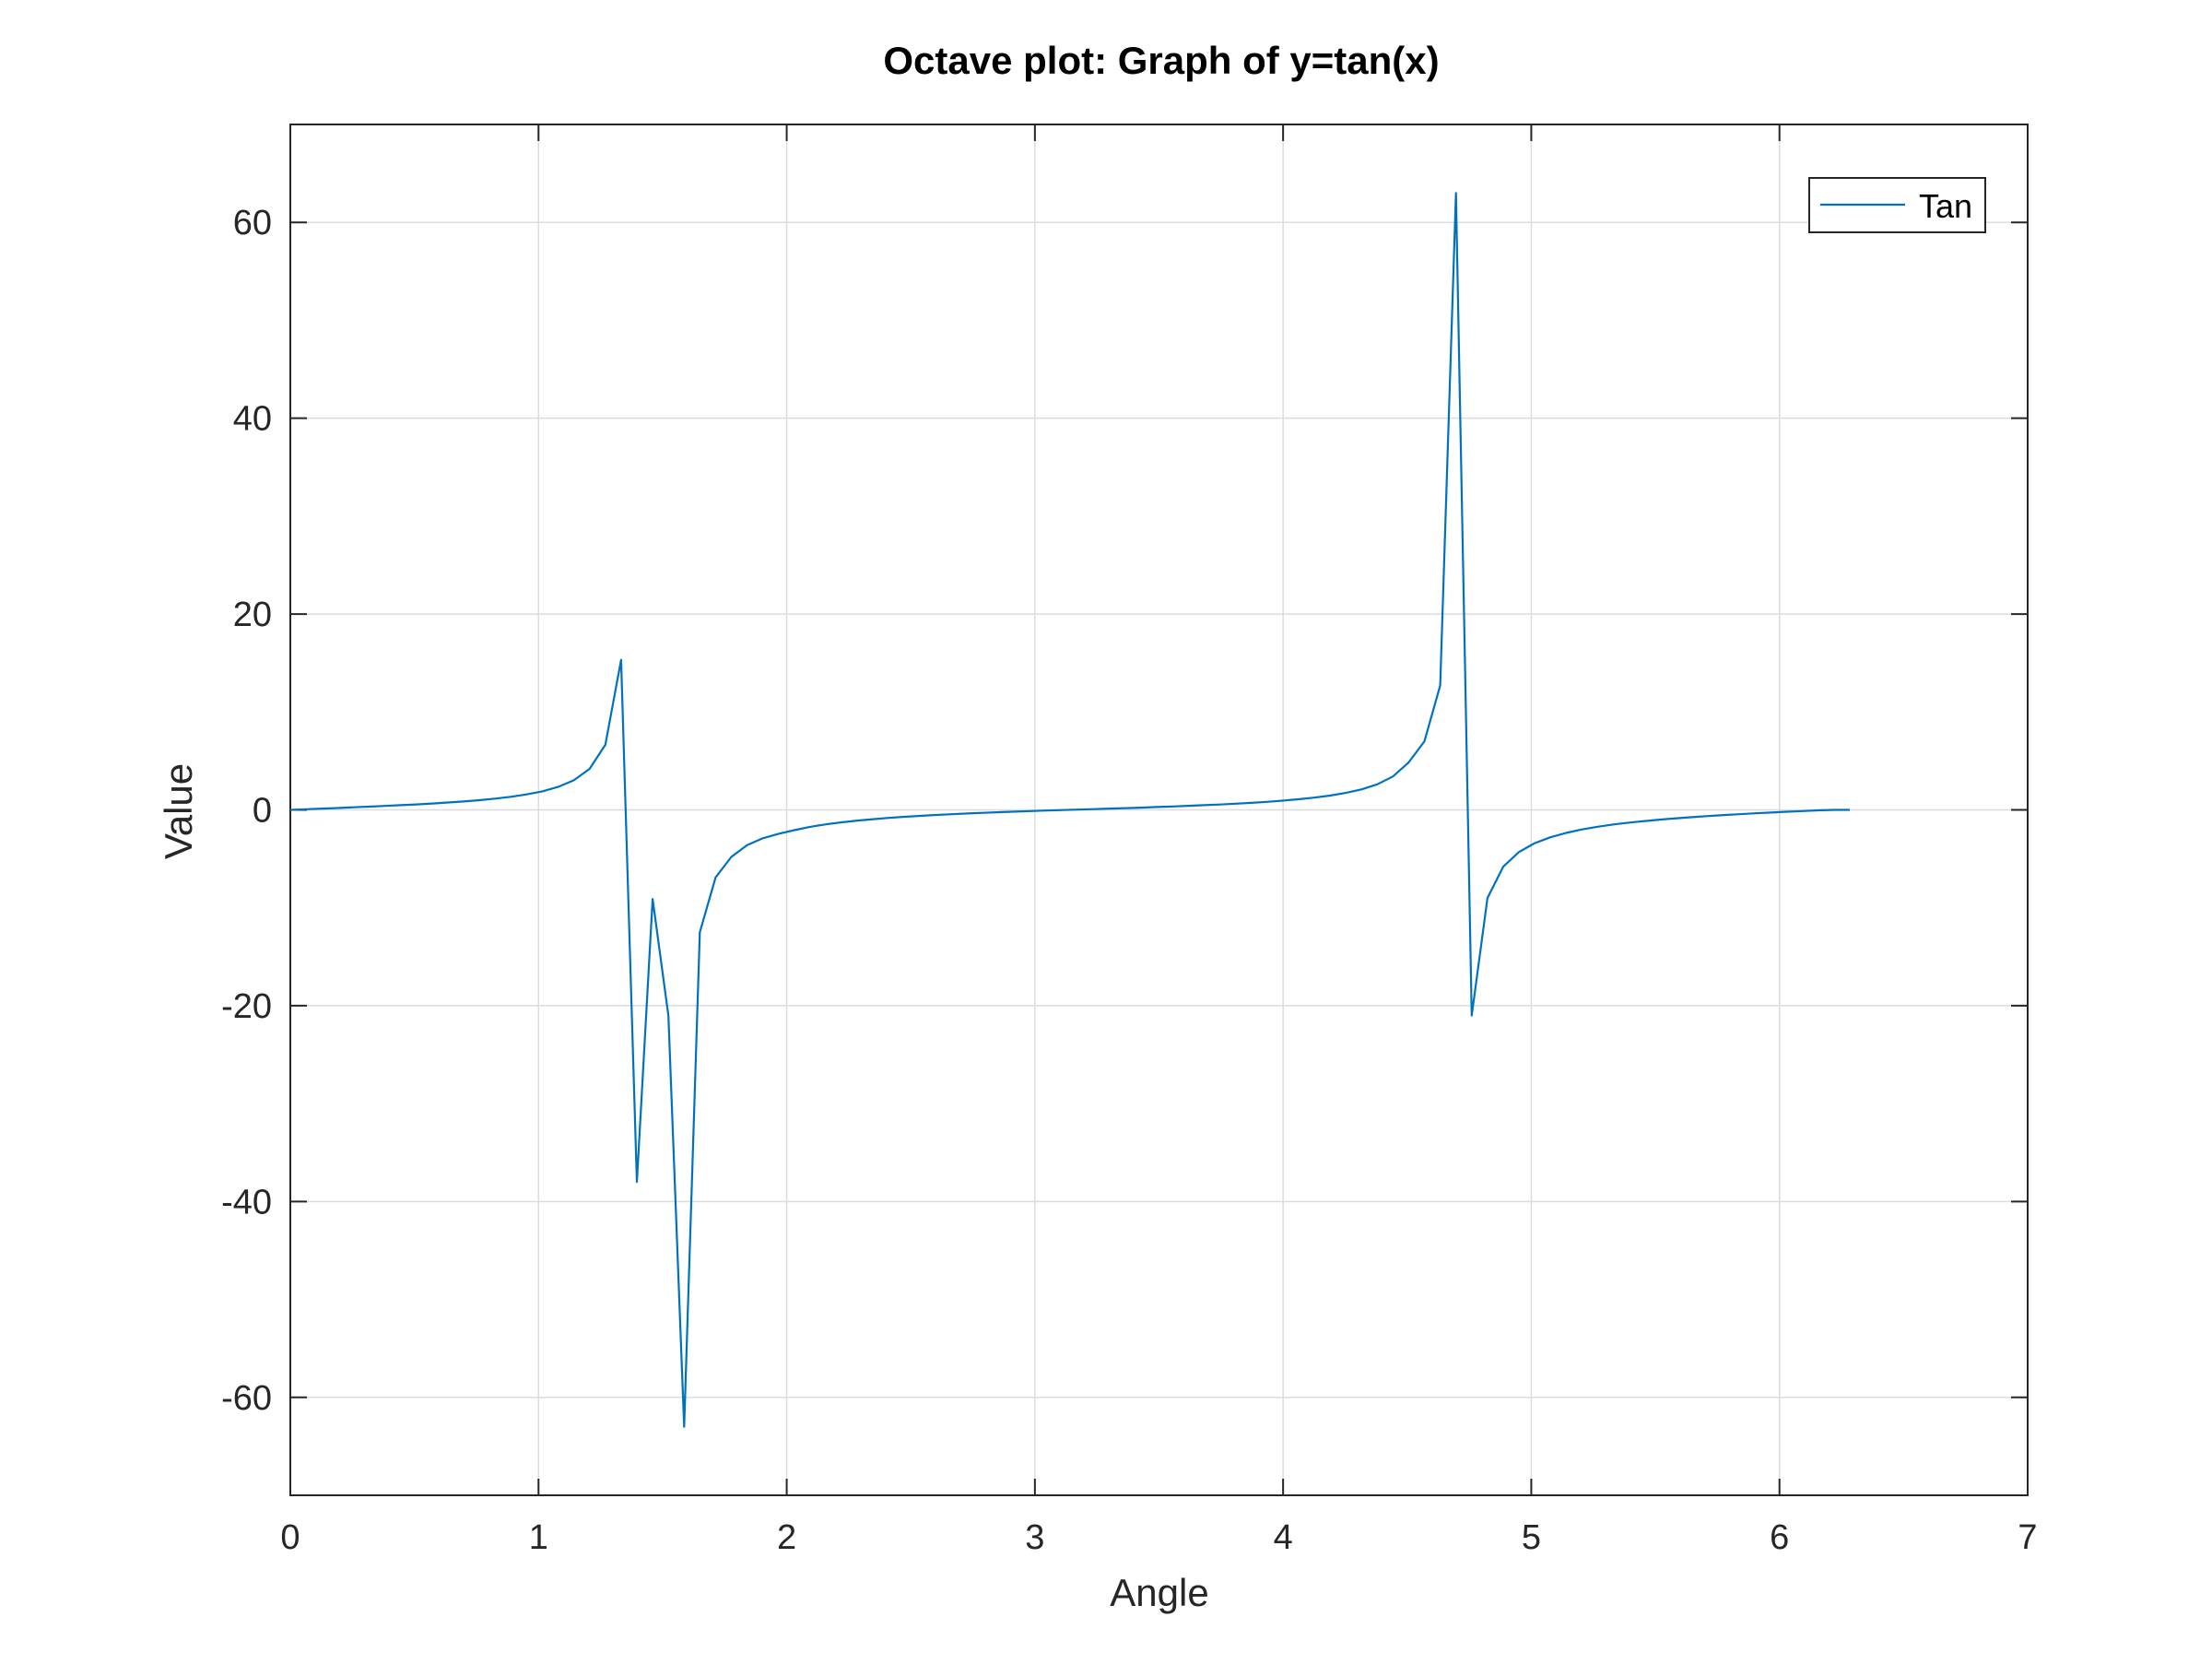 Image resolution: width=2212 pixels, height=1664 pixels. What do you see at coordinates (246, 1202) in the screenshot?
I see `y-tick-label: -40` at bounding box center [246, 1202].